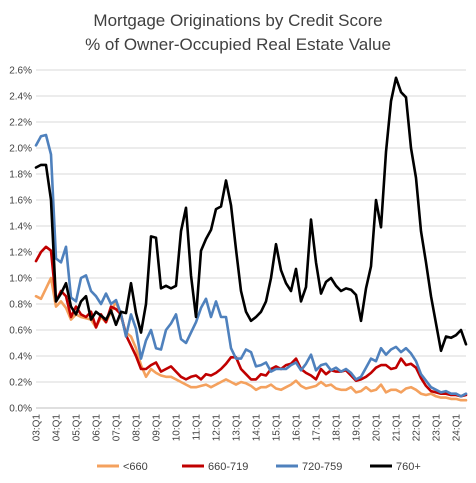 The height and width of the screenshot is (483, 476). What do you see at coordinates (77, 428) in the screenshot?
I see `x-tick-label: 05:Q1` at bounding box center [77, 428].